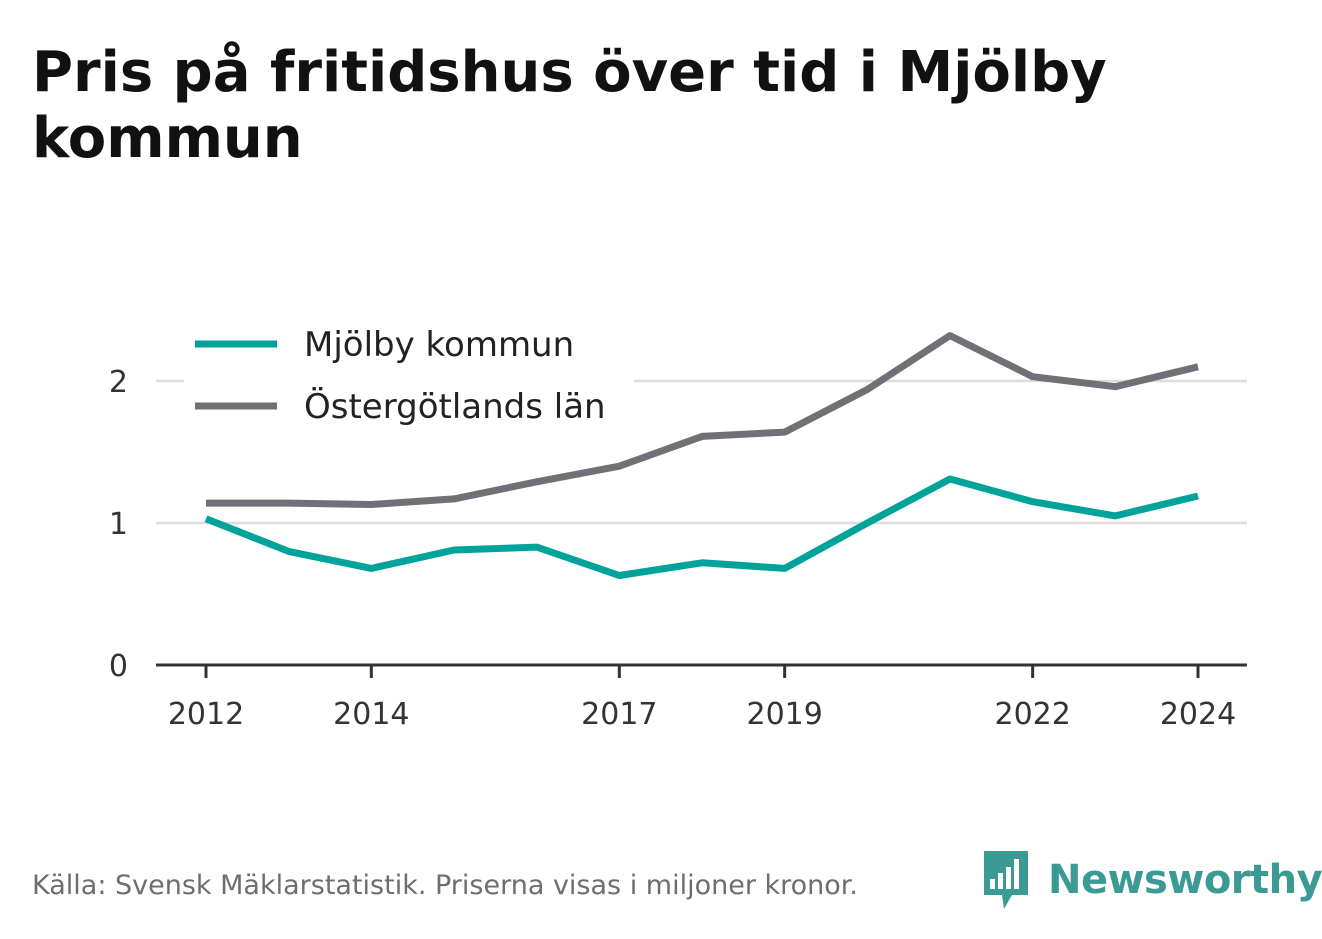 The height and width of the screenshot is (939, 1322). I want to click on x-tick-label: 2019, so click(784, 714).